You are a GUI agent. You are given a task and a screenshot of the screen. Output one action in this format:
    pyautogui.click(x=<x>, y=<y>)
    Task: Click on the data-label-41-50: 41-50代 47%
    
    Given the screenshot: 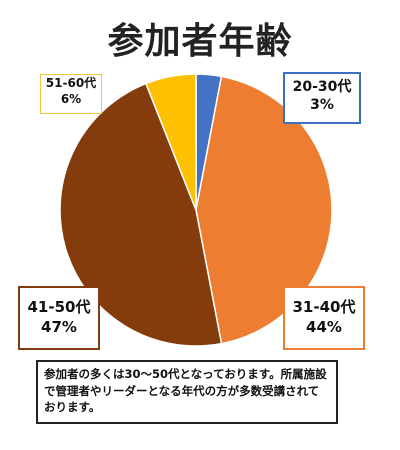 What is the action you would take?
    pyautogui.click(x=59, y=318)
    